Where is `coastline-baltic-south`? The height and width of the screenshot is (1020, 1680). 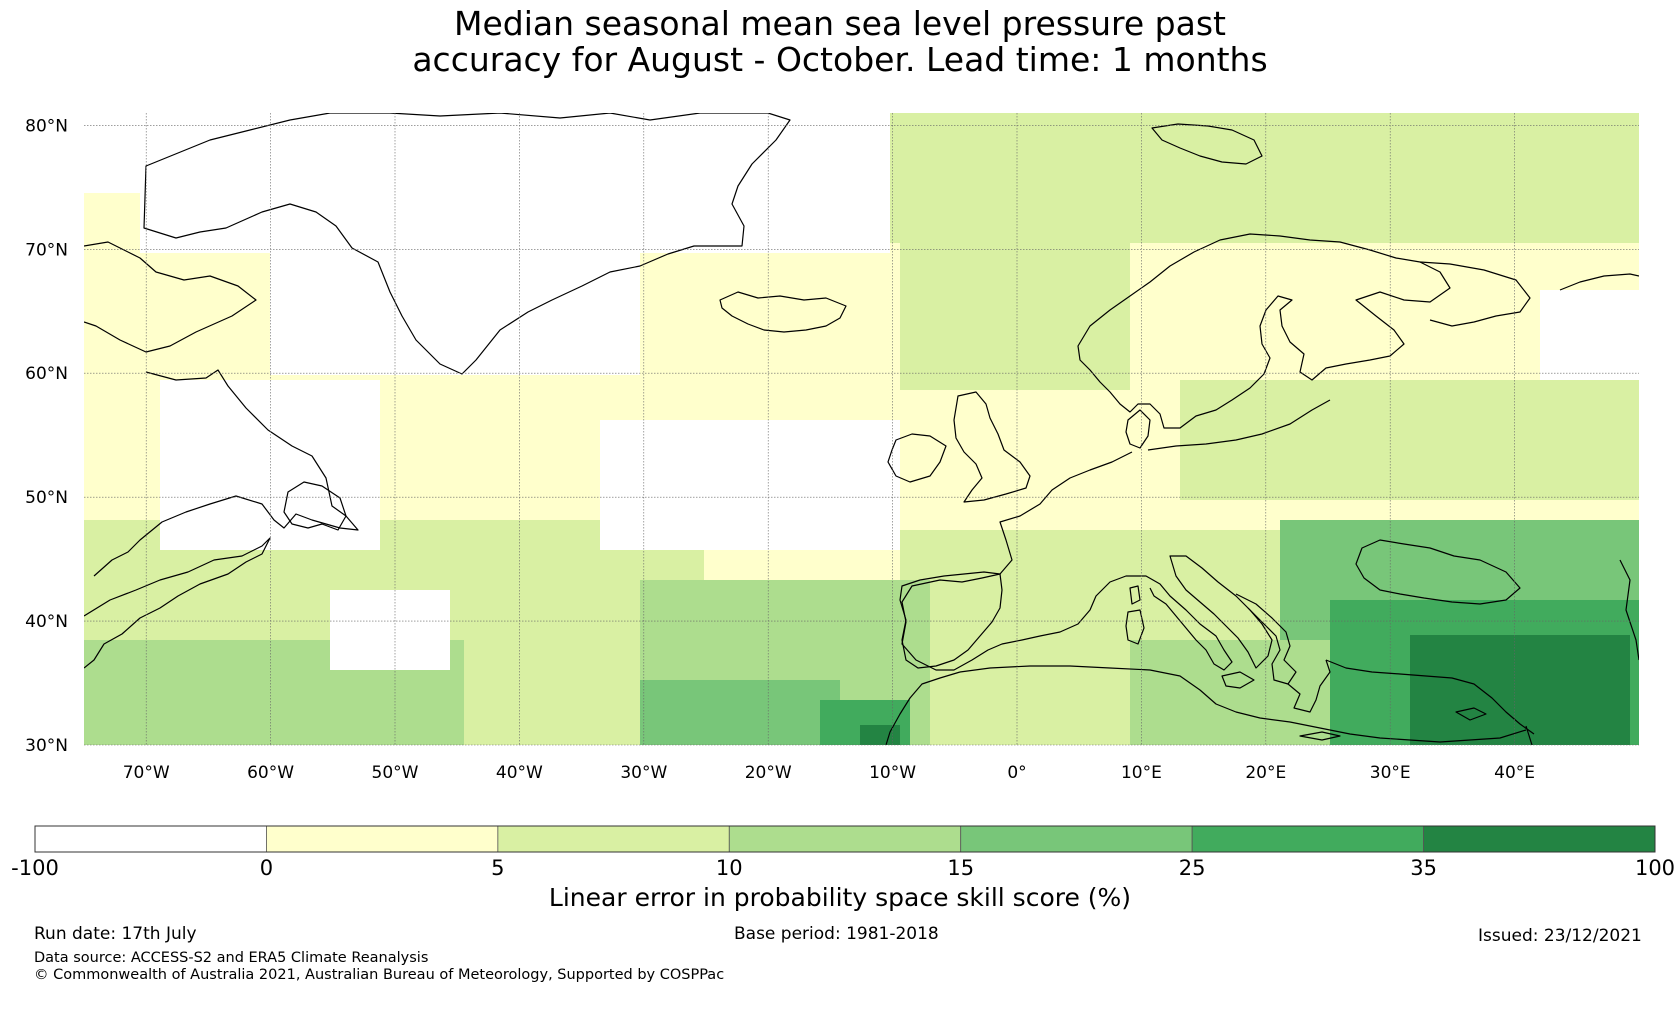
coastline-baltic-south is located at coordinates (1239, 425).